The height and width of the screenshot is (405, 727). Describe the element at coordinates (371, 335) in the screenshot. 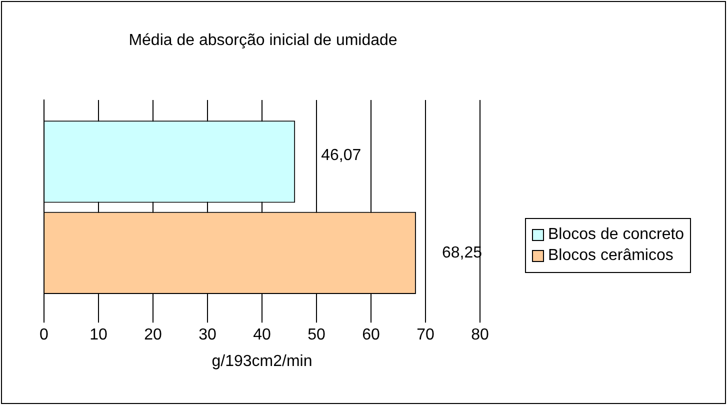

I see `x-tick-label: 60` at that location.